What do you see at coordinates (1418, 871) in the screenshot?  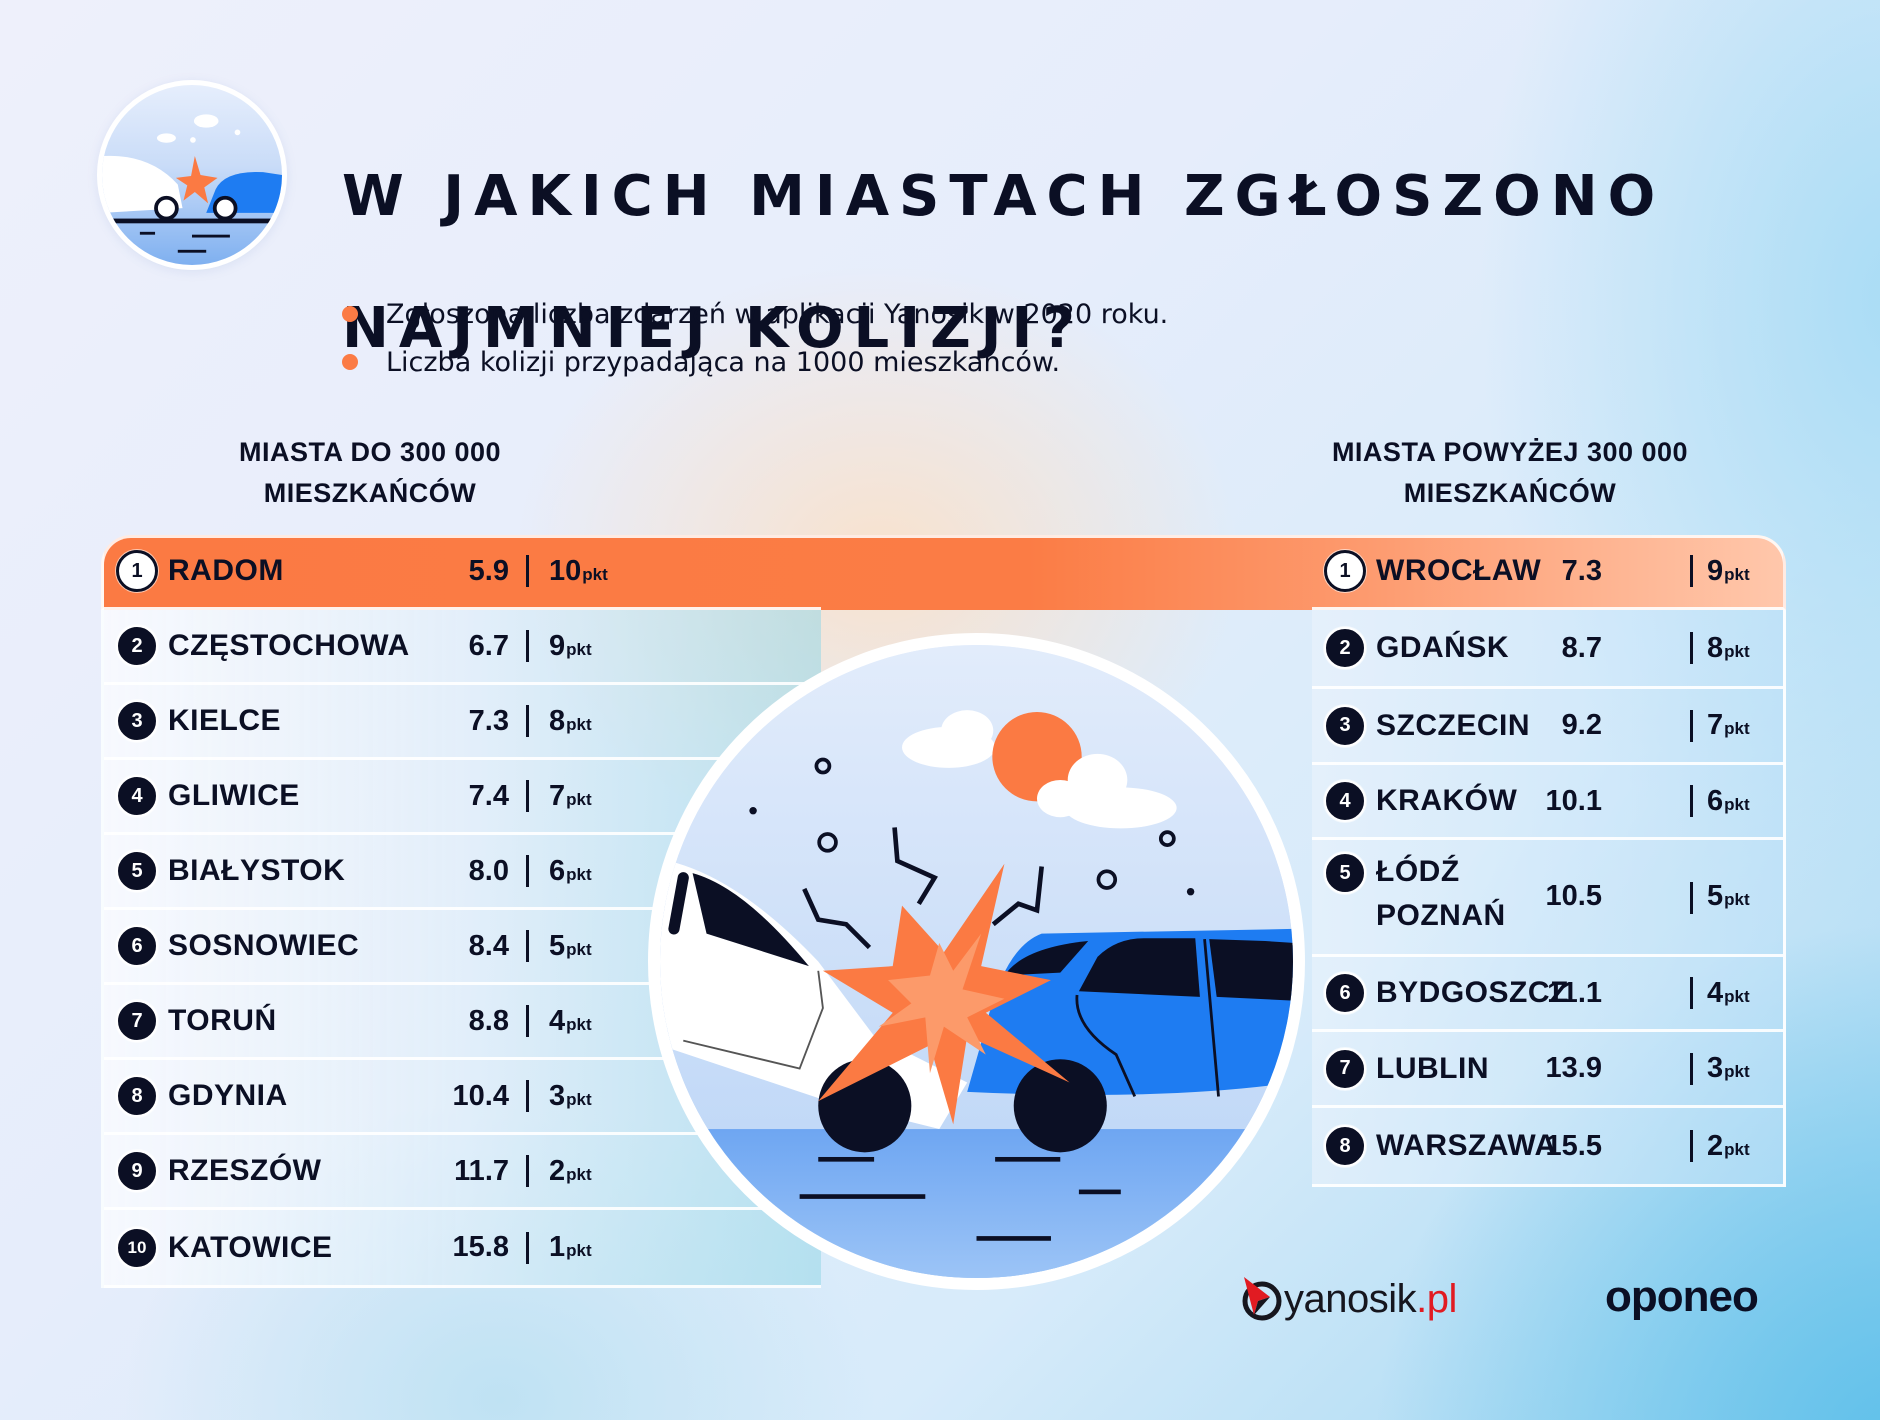 I see `city-name-line-1: ŁÓDŹ` at bounding box center [1418, 871].